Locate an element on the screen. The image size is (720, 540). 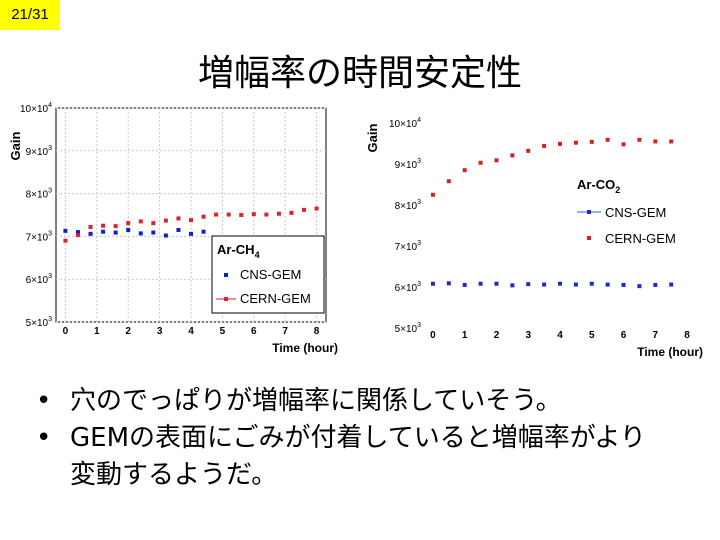
bullet-item: • 穴のでっぱりが増幅率に関係していそう。 is located at coordinates (353, 401).